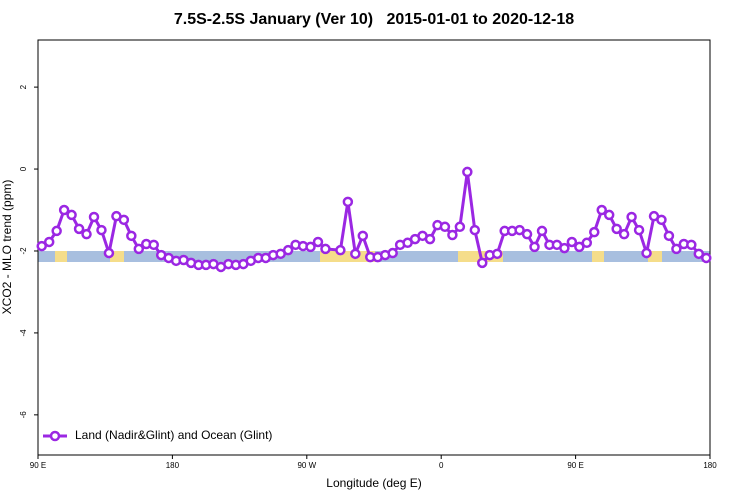 Image resolution: width=750 pixels, height=500 pixels. Describe the element at coordinates (23, 251) in the screenshot. I see `y-tick-label: -2` at that location.